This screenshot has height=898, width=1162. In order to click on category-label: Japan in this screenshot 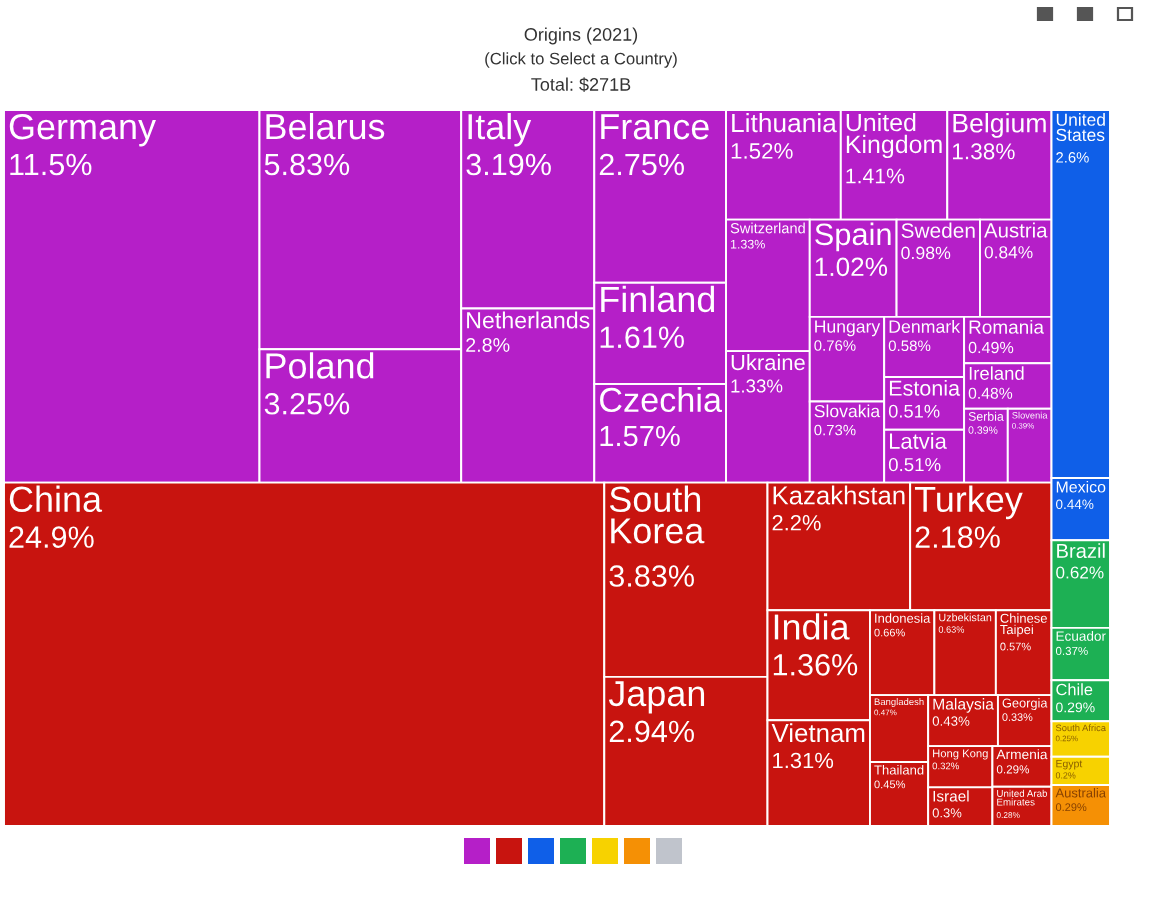, I will do `click(656, 697)`.